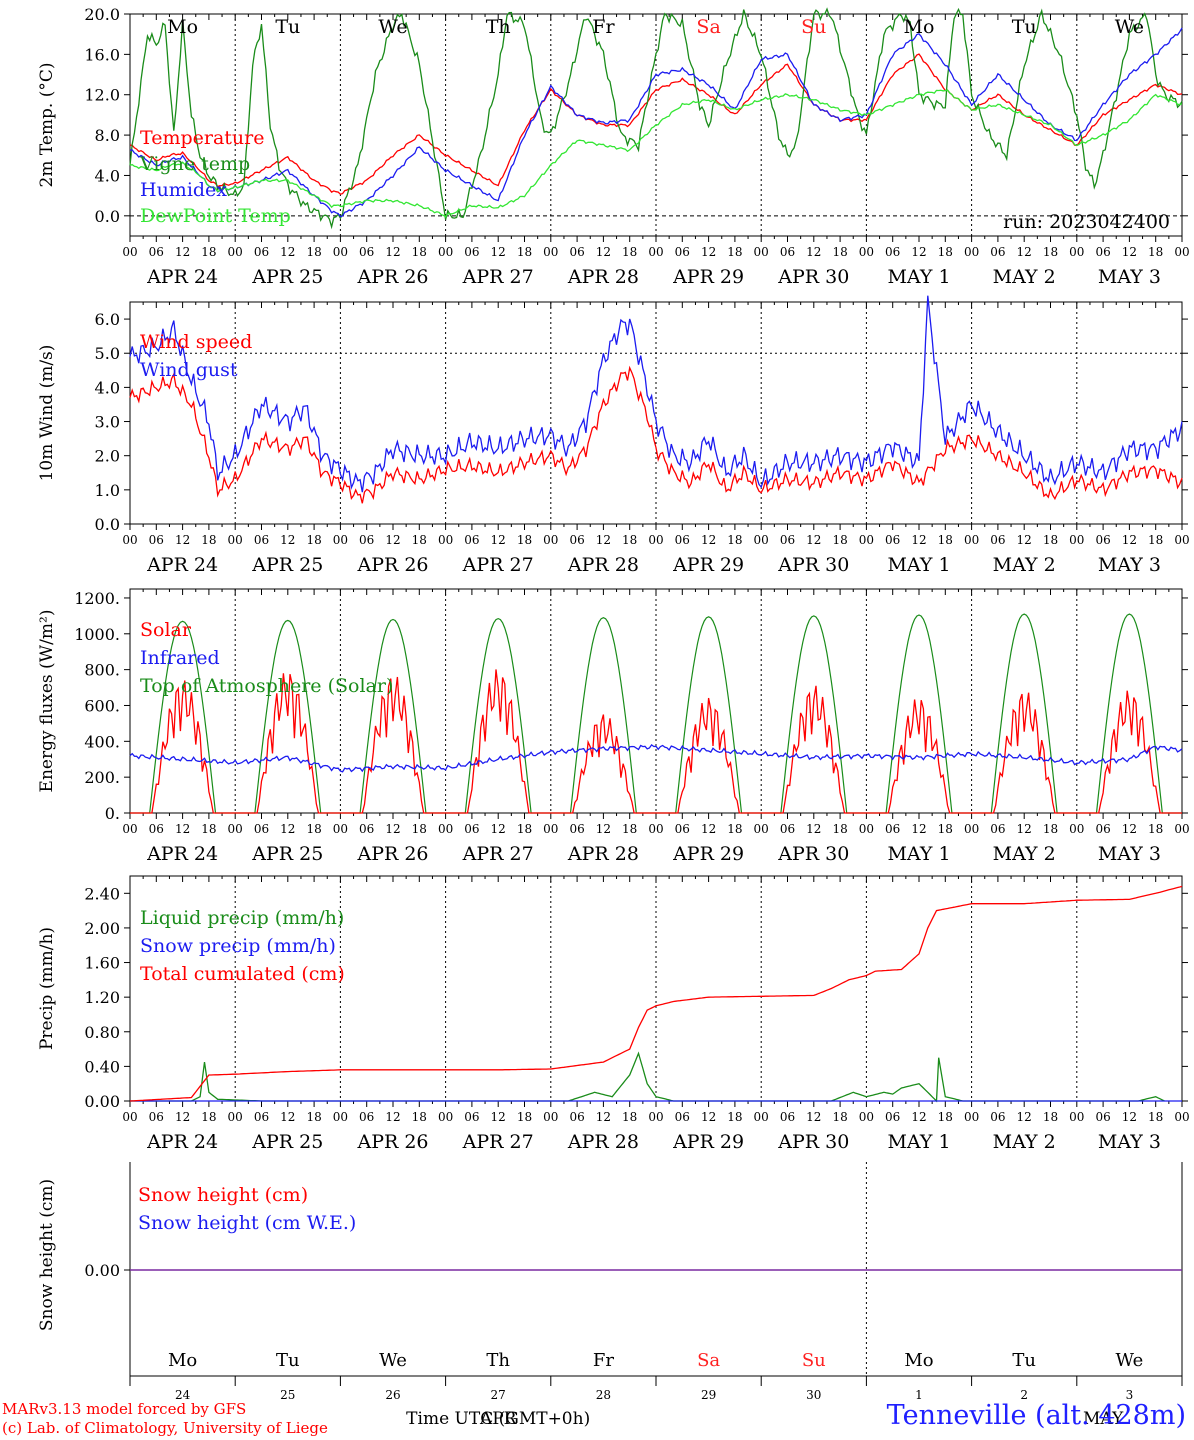 The image size is (1194, 1440). I want to click on y-tick-label: 6.0, so click(107, 319).